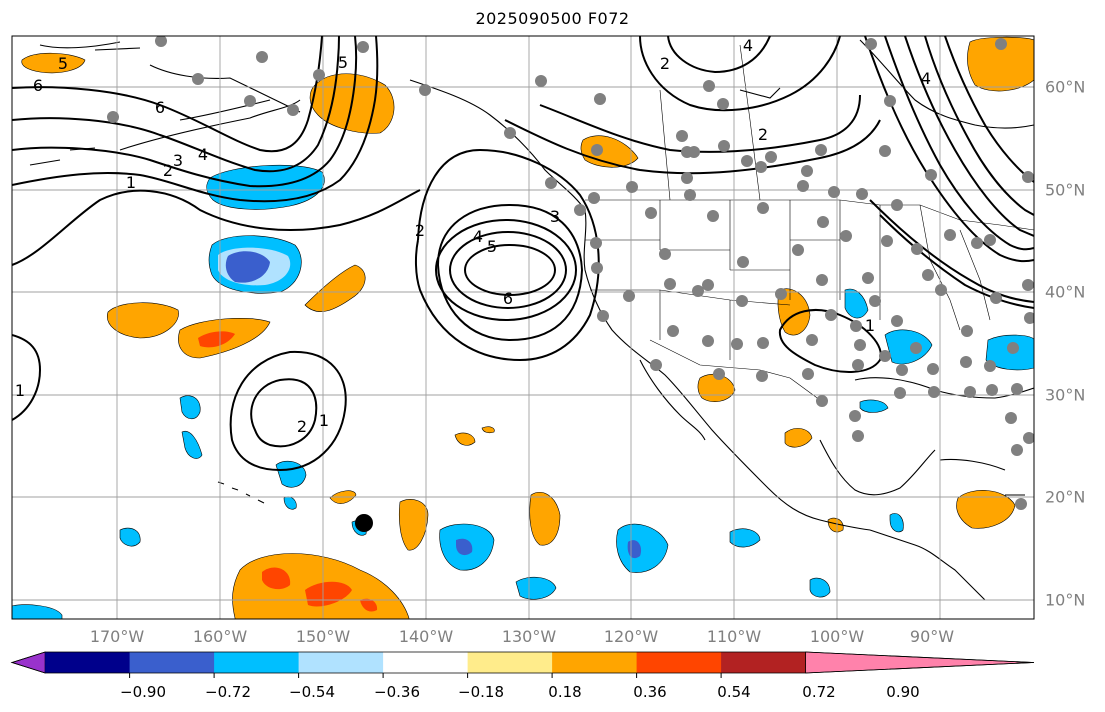 The width and height of the screenshot is (1105, 712). I want to click on map-title: 2025090500 F072, so click(552, 18).